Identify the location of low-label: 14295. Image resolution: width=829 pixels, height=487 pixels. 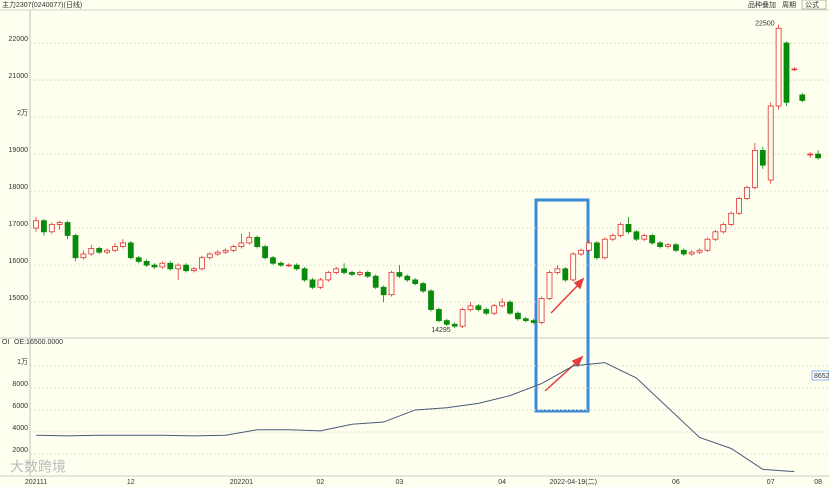
(441, 330).